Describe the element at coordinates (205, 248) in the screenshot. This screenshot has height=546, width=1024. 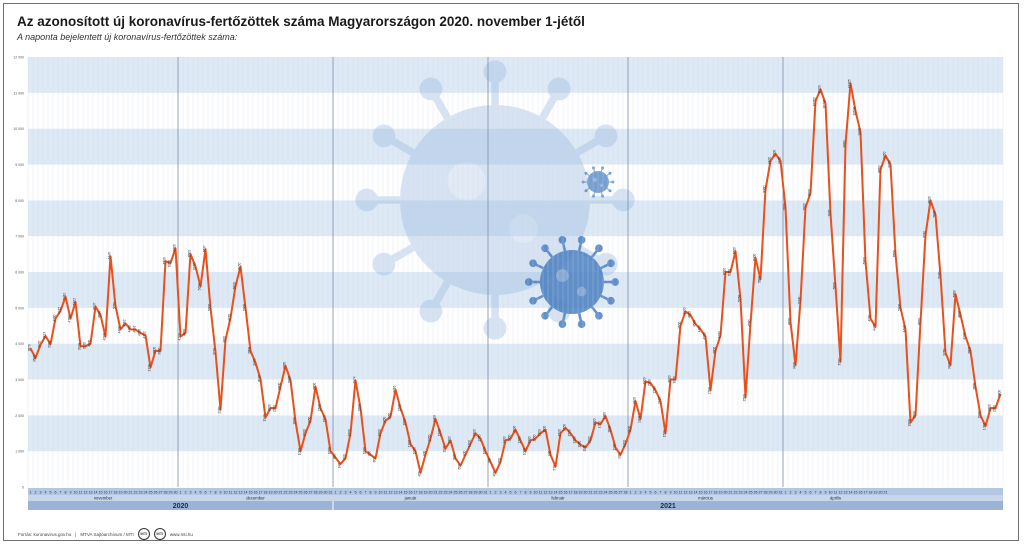
I see `data-label: 6637` at that location.